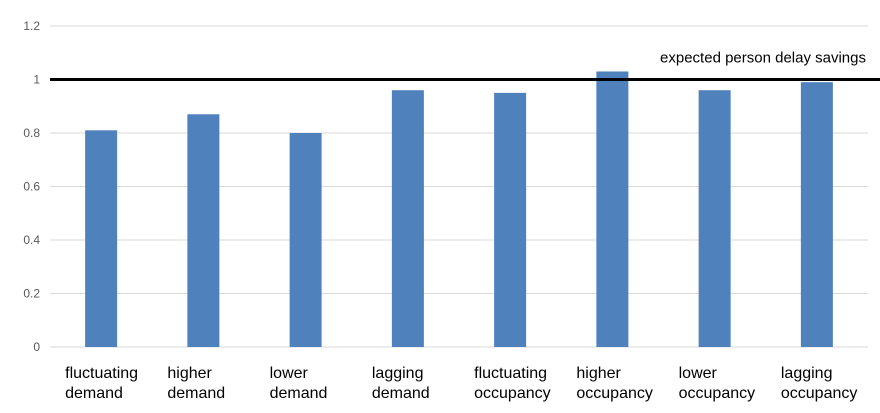 The height and width of the screenshot is (413, 880). What do you see at coordinates (512, 383) in the screenshot?
I see `category-label: fluctuating occupancy` at bounding box center [512, 383].